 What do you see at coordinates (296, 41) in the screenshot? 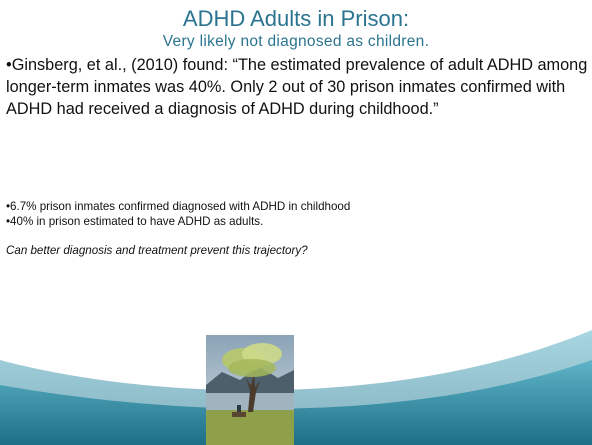
I see `subtitle: Very likely not diagnosed as children.` at bounding box center [296, 41].